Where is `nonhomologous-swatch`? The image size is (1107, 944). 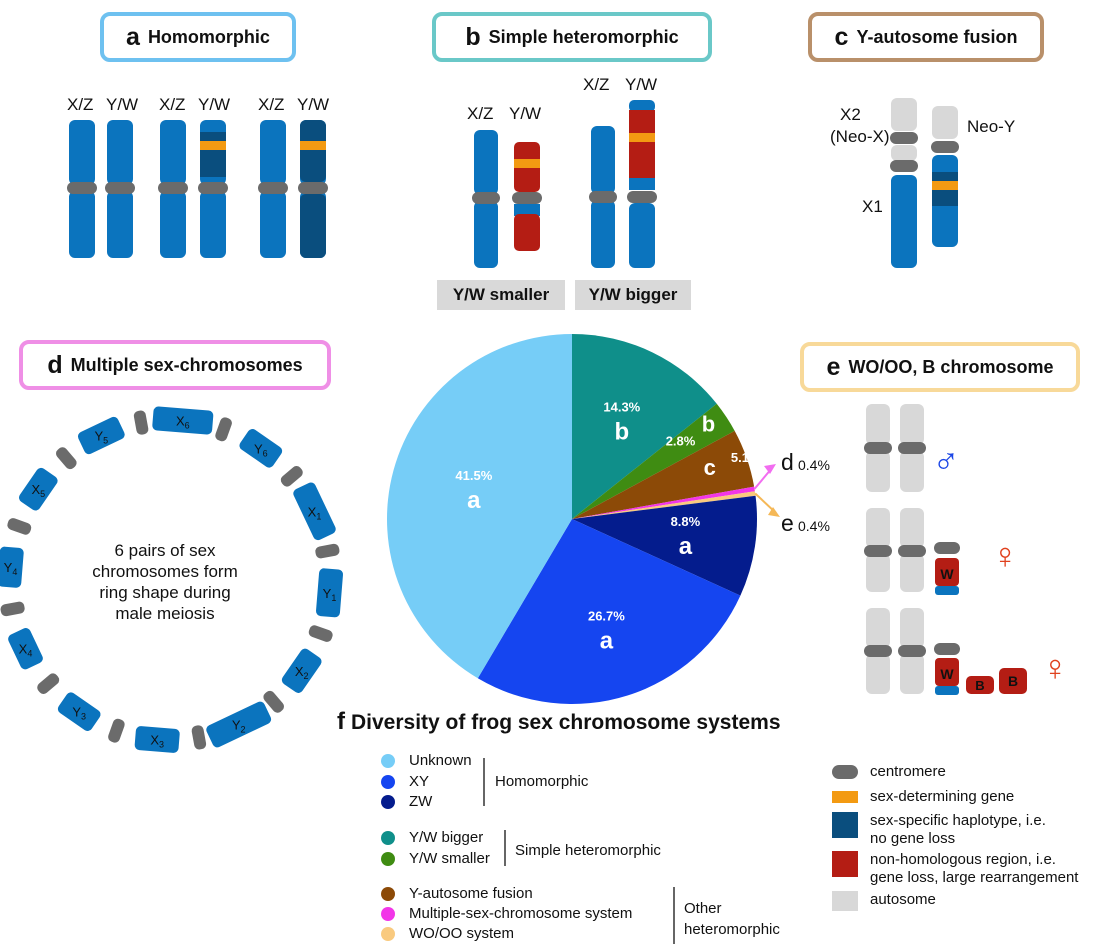
nonhomologous-swatch is located at coordinates (845, 864).